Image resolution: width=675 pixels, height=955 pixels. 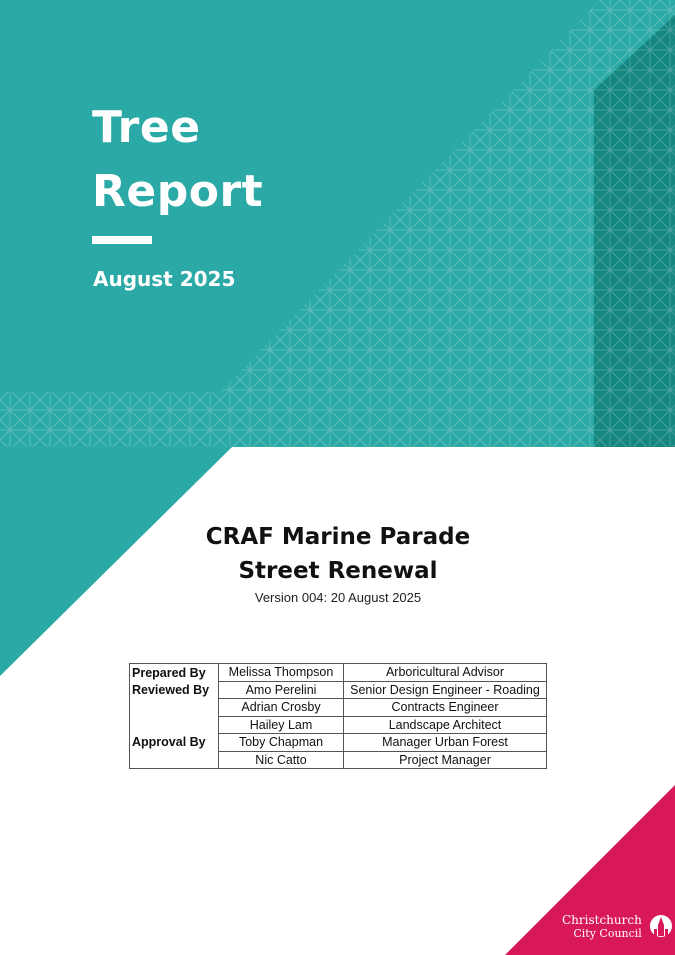 I want to click on role-cell: Approval By, so click(x=174, y=742).